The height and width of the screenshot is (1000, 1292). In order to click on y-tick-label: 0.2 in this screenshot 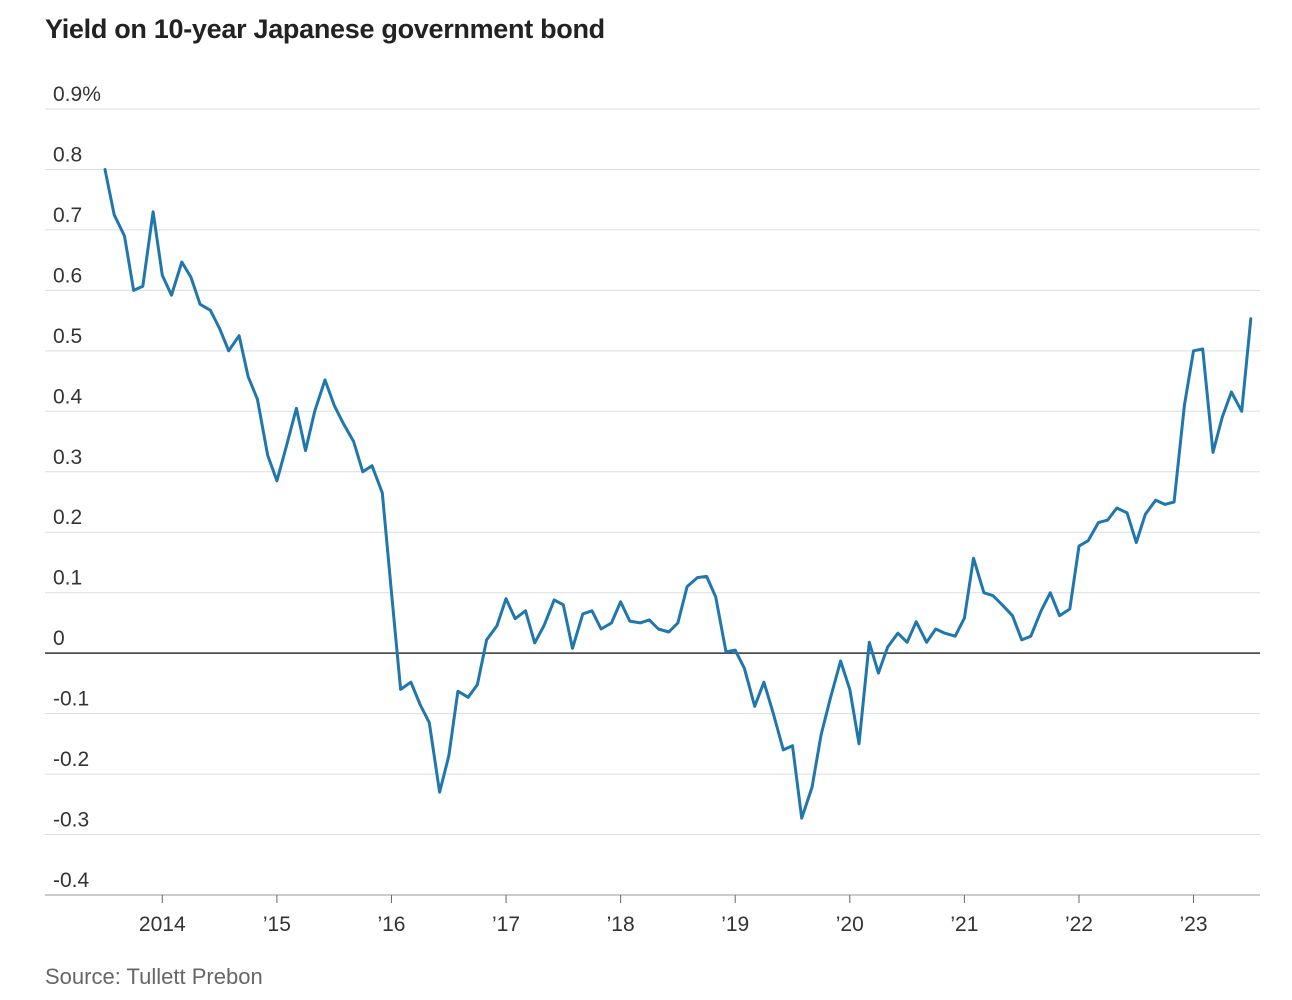, I will do `click(67, 517)`.